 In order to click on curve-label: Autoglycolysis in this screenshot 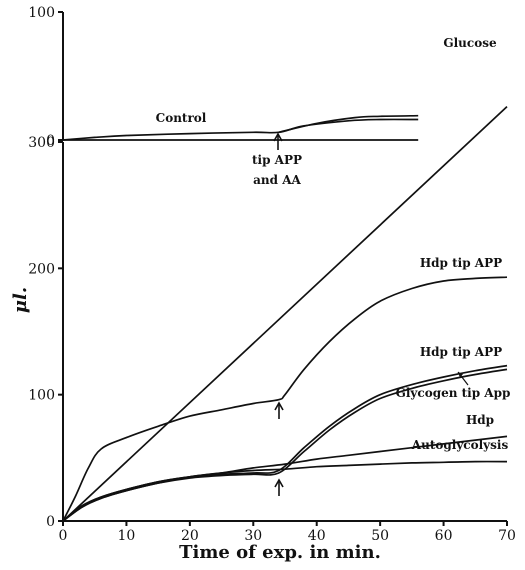, I will do `click(460, 445)`.